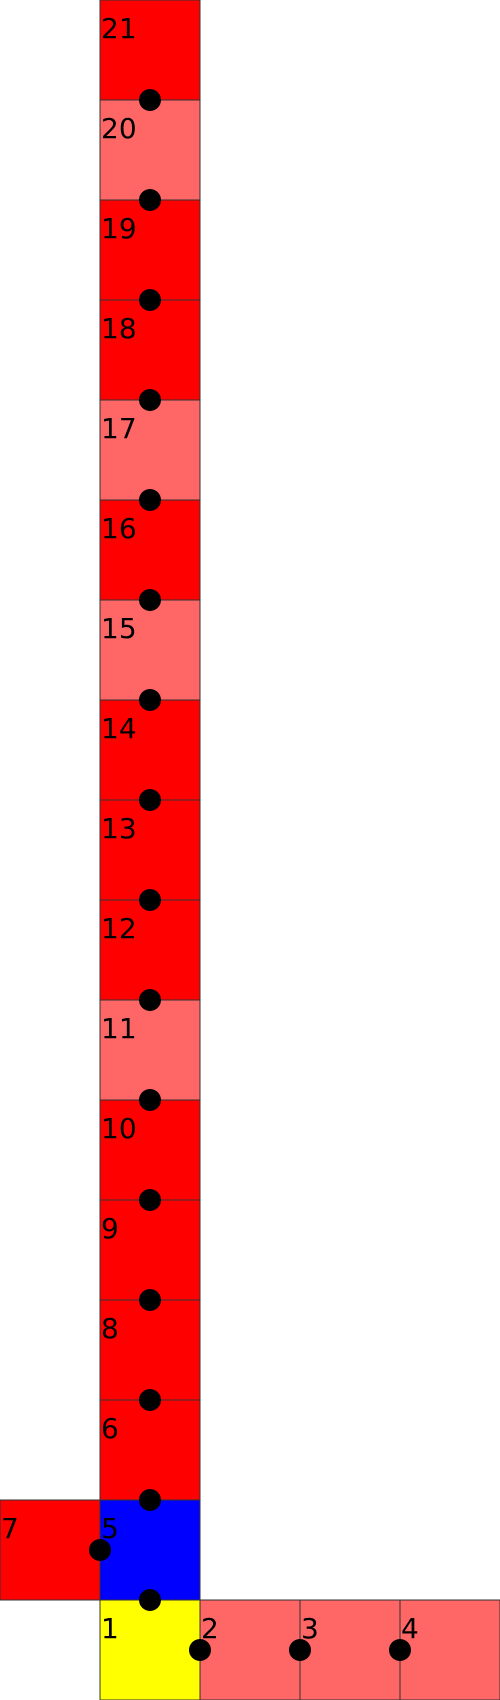 The image size is (500, 1700). What do you see at coordinates (10, 1528) in the screenshot?
I see `cell-label-7: 7` at bounding box center [10, 1528].